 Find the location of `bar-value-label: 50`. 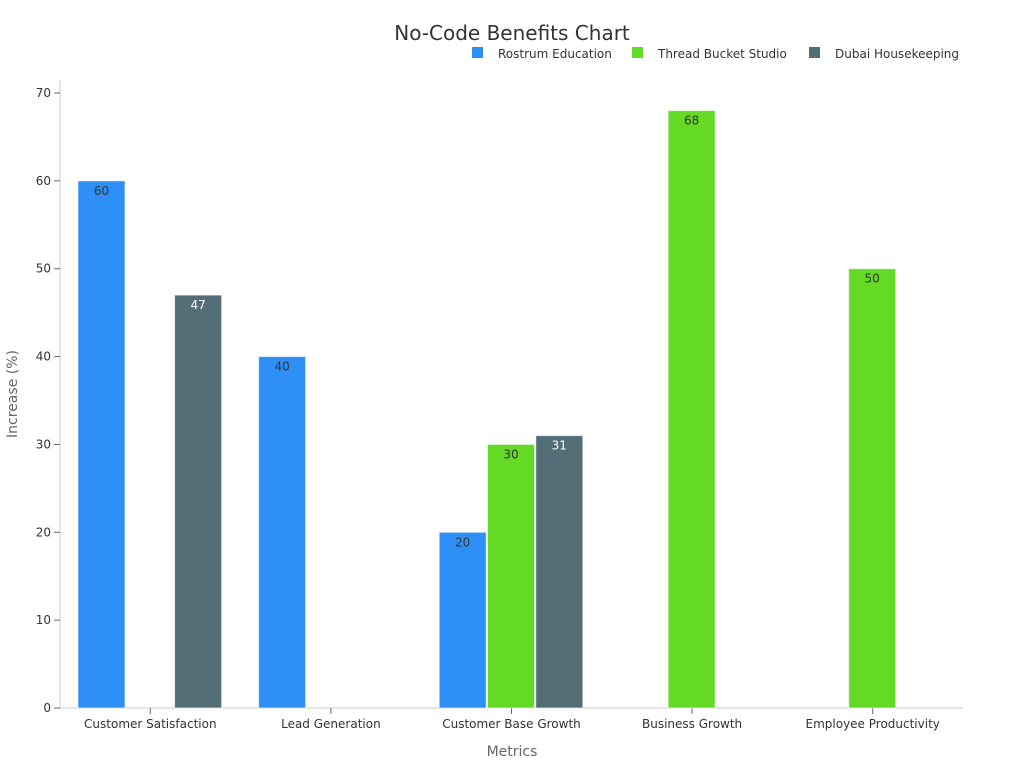

bar-value-label: 50 is located at coordinates (872, 279).